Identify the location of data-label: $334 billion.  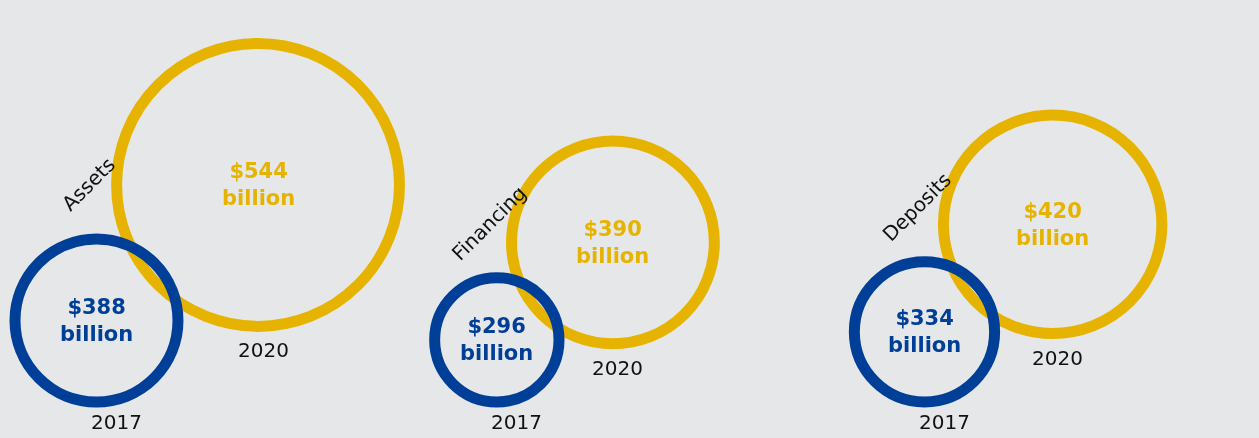
(925, 332).